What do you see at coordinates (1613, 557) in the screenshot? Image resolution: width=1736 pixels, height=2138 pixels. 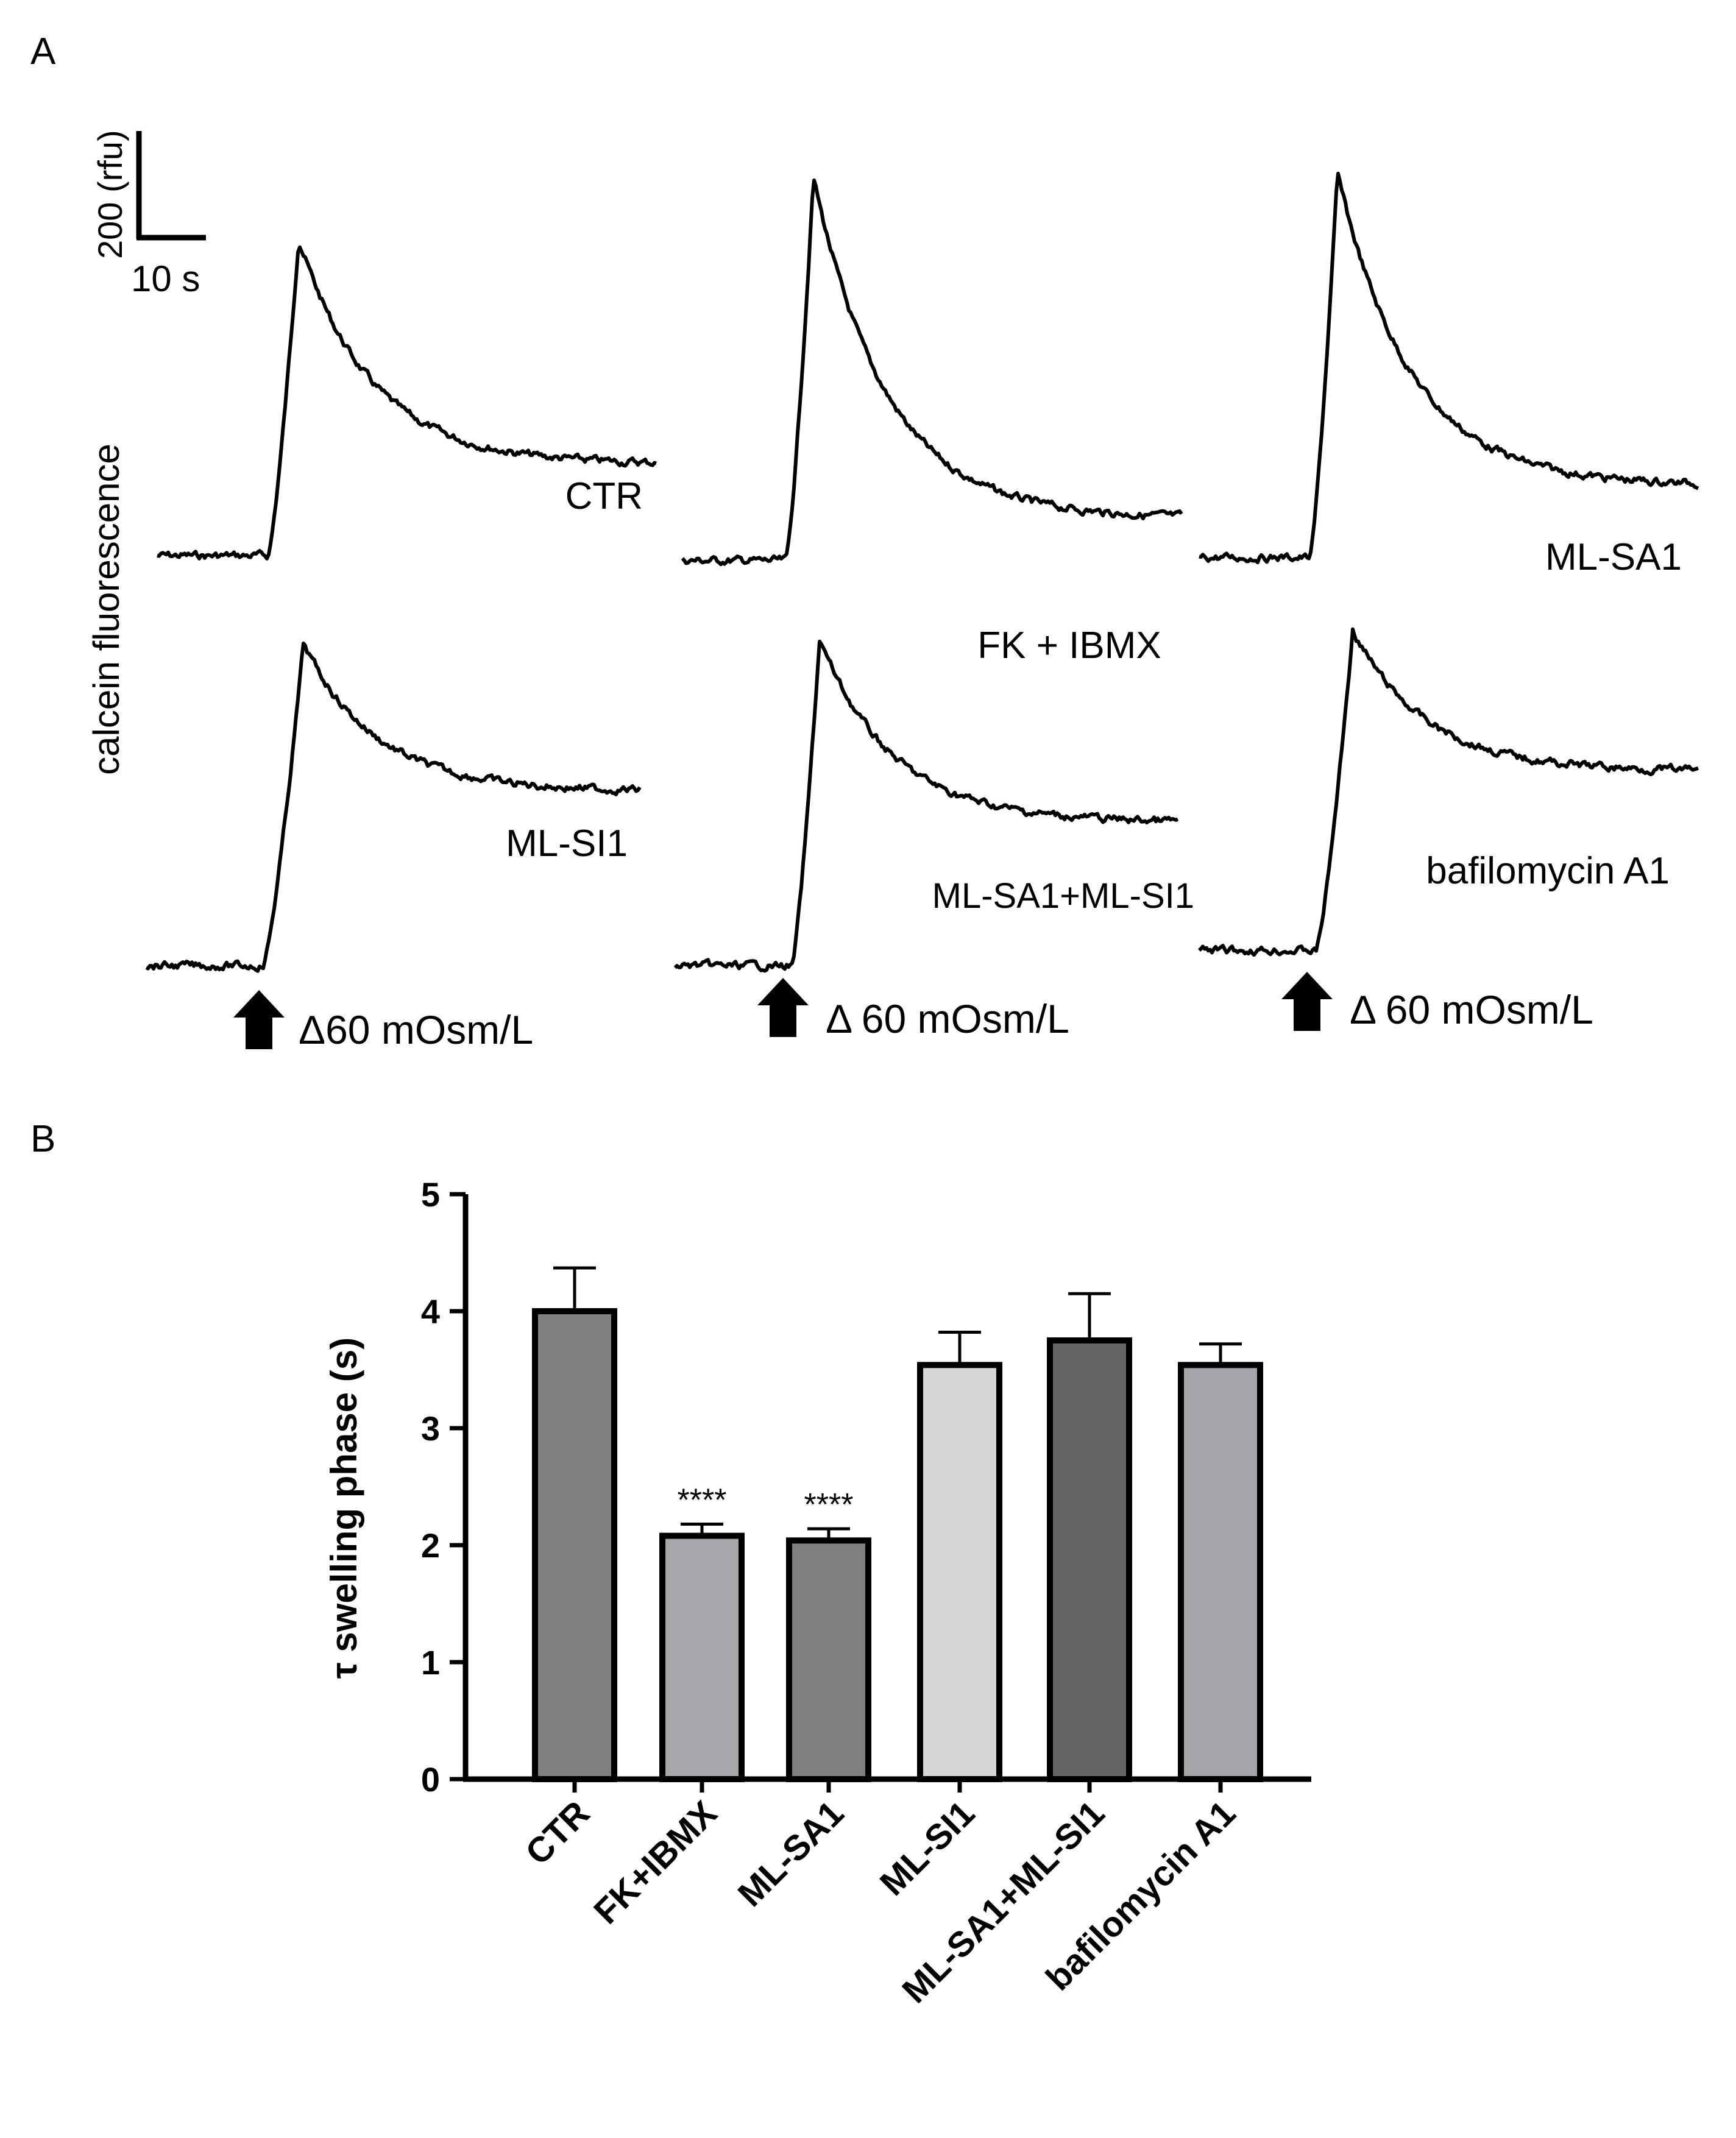 I see `trace-label-ml-sa1: ML-SA1` at bounding box center [1613, 557].